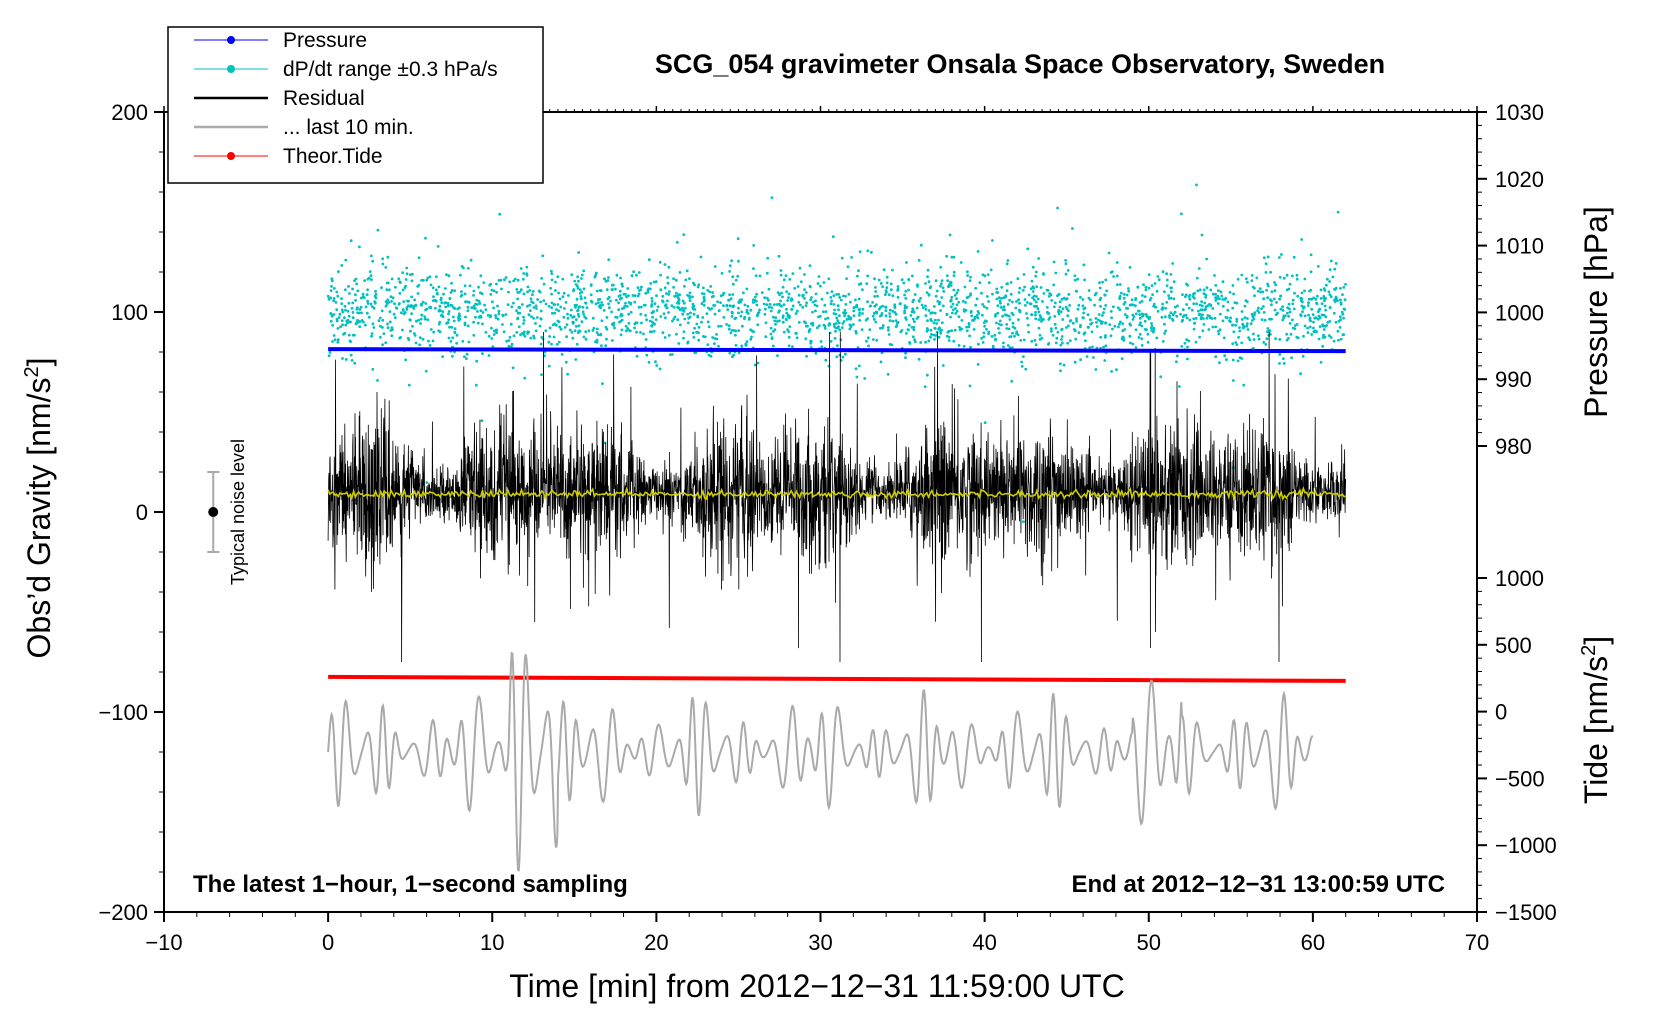 This screenshot has height=1020, width=1660. Describe the element at coordinates (1519, 112) in the screenshot. I see `pressure-tick-label: 1030` at that location.